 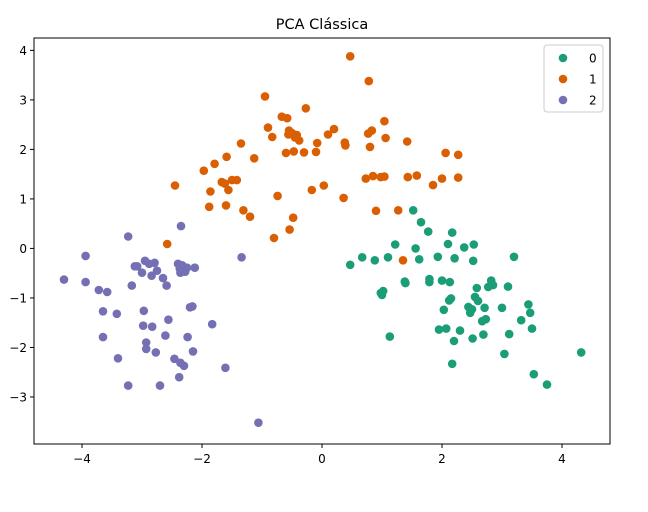 I want to click on legend-label-series-1: 1, so click(x=593, y=80).